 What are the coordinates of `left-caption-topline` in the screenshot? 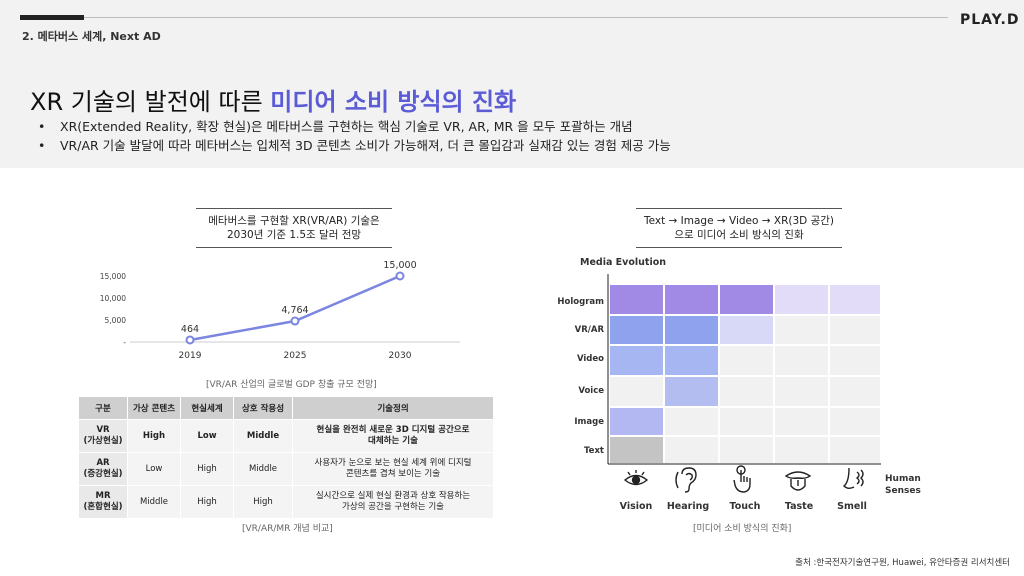 It's located at (294, 208).